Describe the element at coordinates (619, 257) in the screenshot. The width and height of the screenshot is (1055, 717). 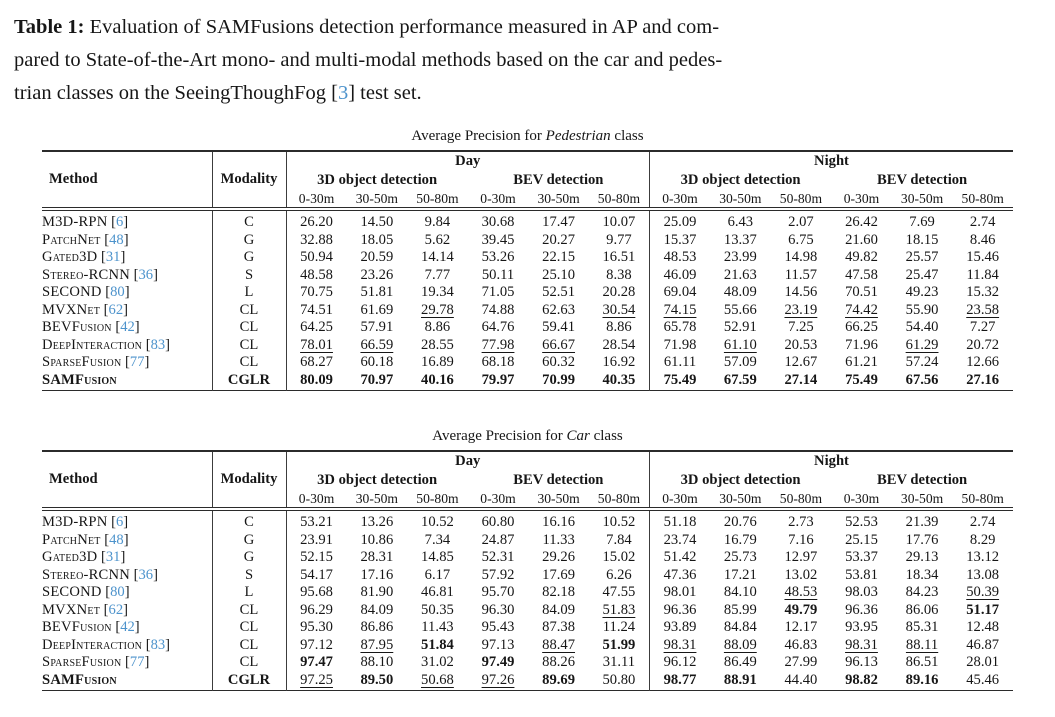
I see `ap-value: 16.51` at that location.